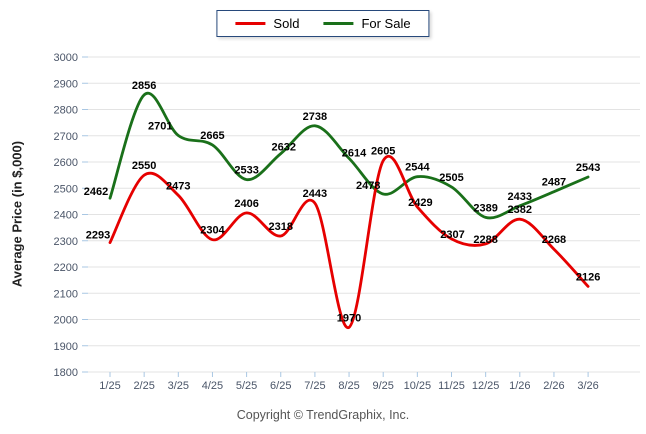 The image size is (646, 434). I want to click on legend-swatch-for-sale, so click(338, 23).